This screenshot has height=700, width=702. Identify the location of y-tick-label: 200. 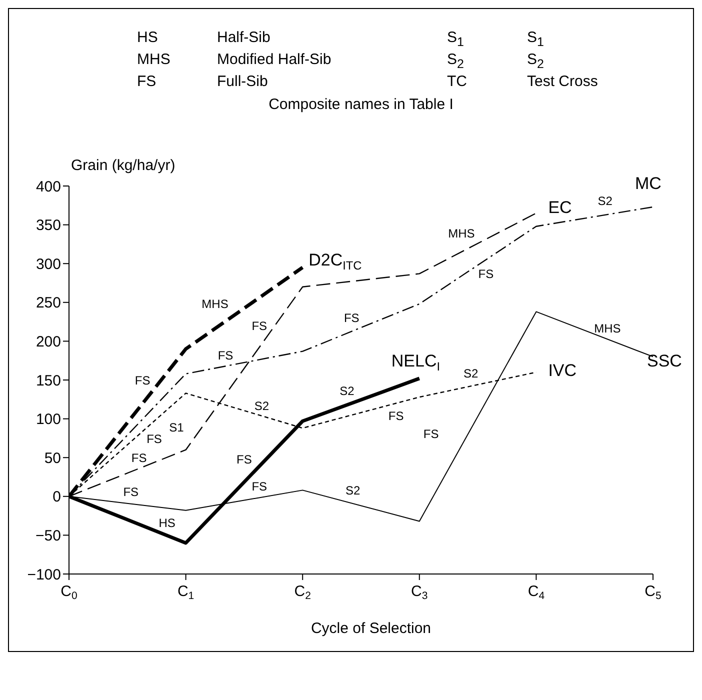
(48, 342).